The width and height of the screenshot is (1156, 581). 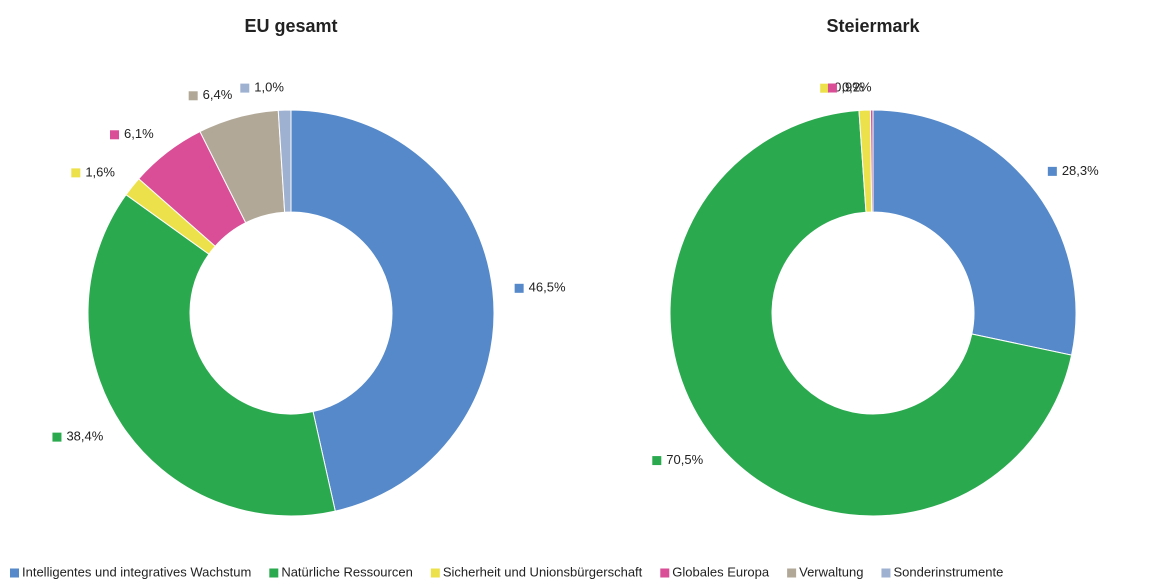 What do you see at coordinates (543, 571) in the screenshot?
I see `legend-label: Sicherheit und Unionsbürgerschaft` at bounding box center [543, 571].